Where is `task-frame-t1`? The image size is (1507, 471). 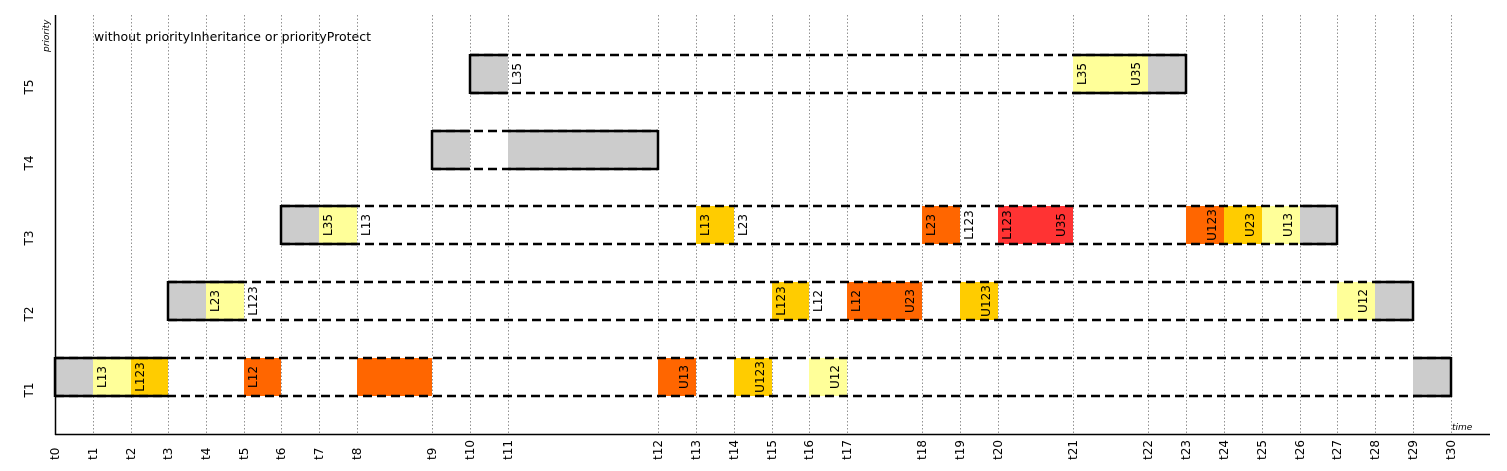 task-frame-t1 is located at coordinates (753, 377).